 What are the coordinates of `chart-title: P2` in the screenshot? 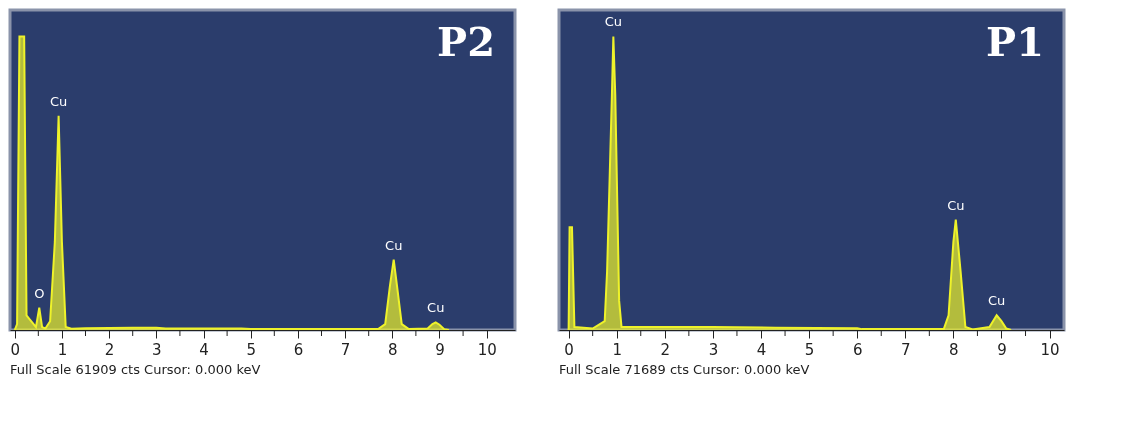 It's located at (466, 41).